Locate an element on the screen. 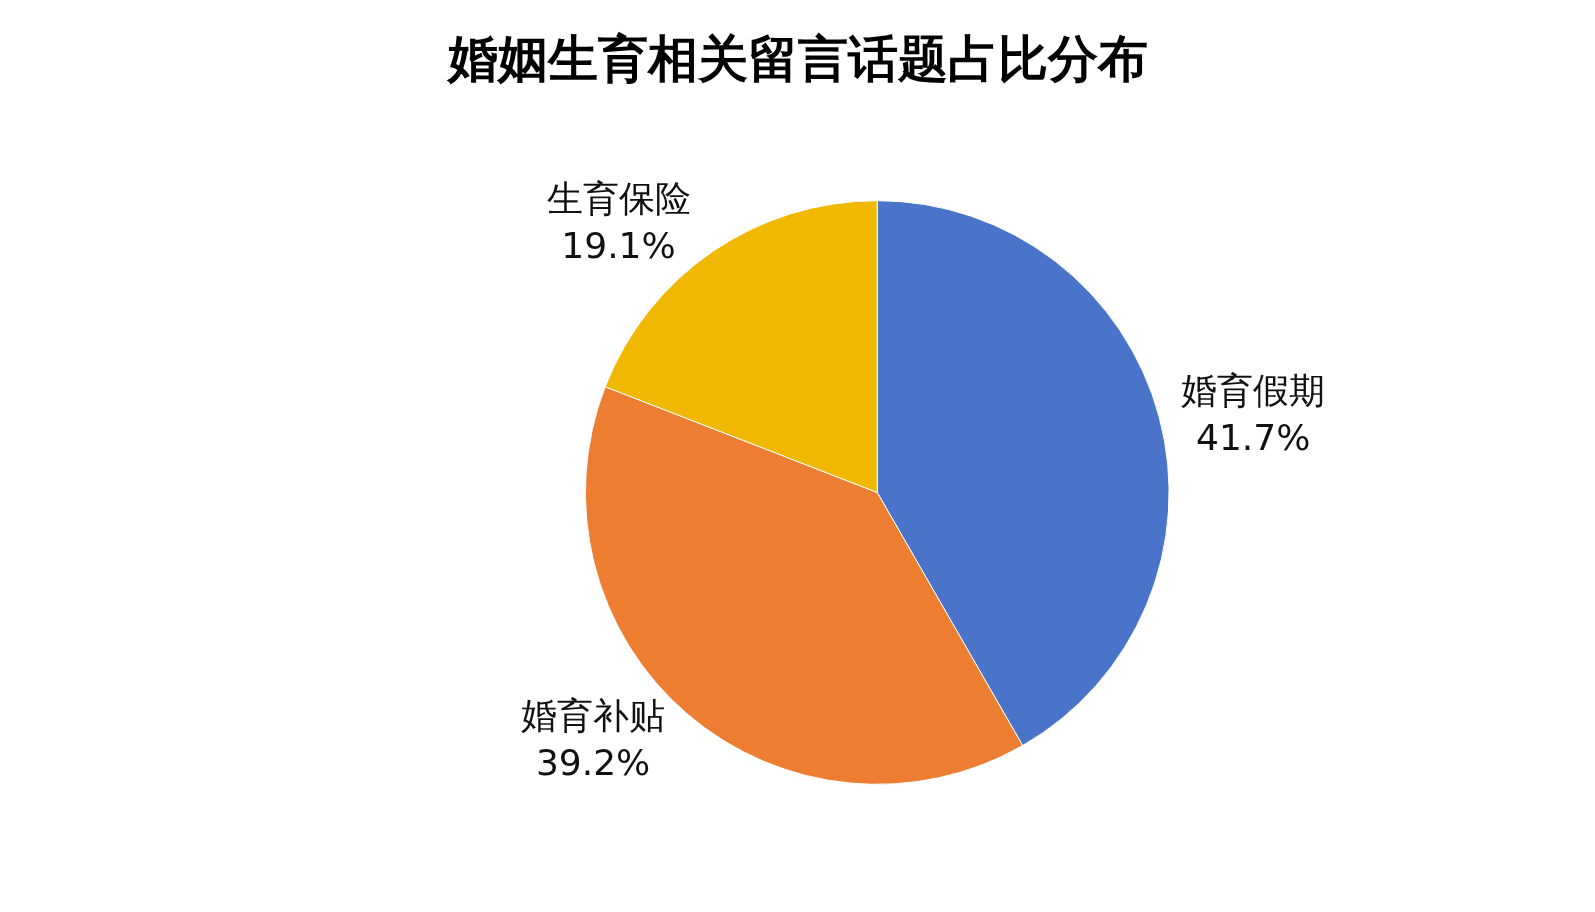  data-label: 41.7% is located at coordinates (1253, 438).